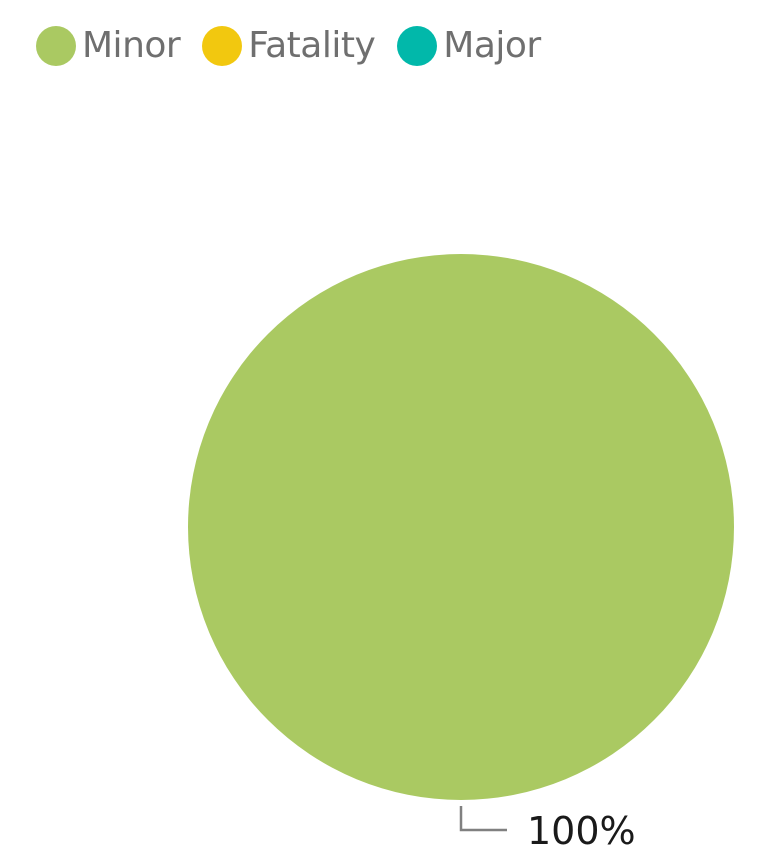 This screenshot has height=858, width=764. Describe the element at coordinates (222, 46) in the screenshot. I see `legend-swatch-fatality` at that location.